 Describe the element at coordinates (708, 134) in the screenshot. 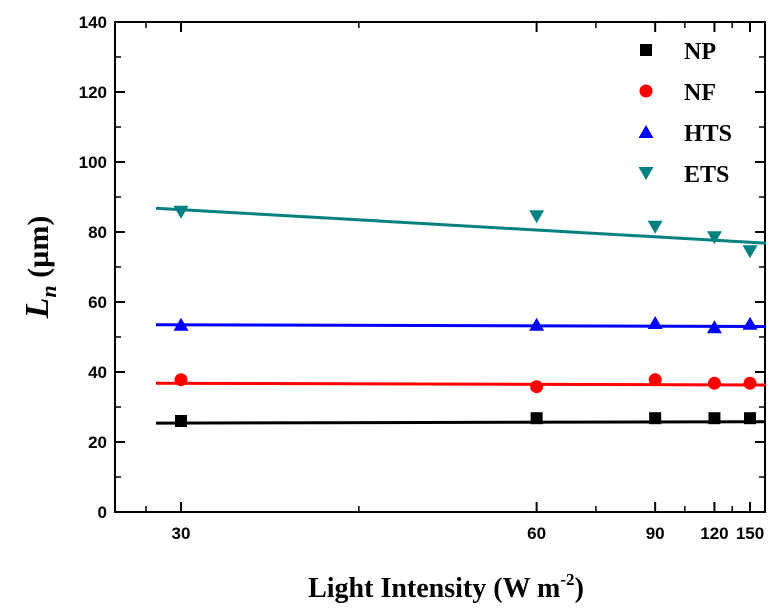

I see `legend-label-hts: HTS` at that location.